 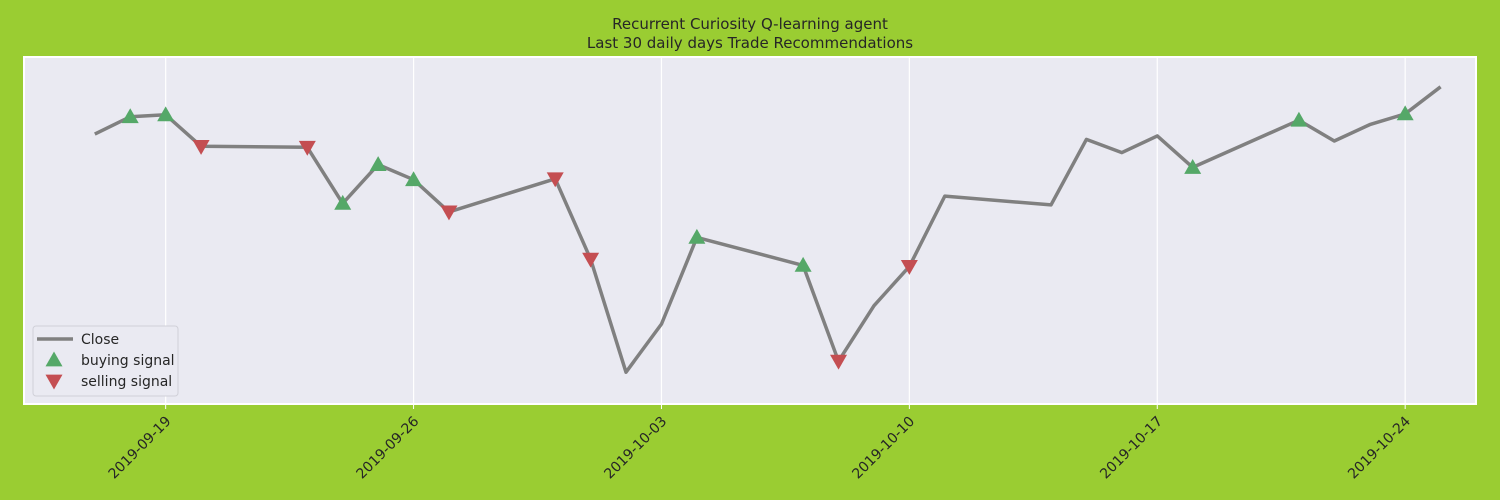 I want to click on x-tick-label: 2019-10-10, so click(x=883, y=448).